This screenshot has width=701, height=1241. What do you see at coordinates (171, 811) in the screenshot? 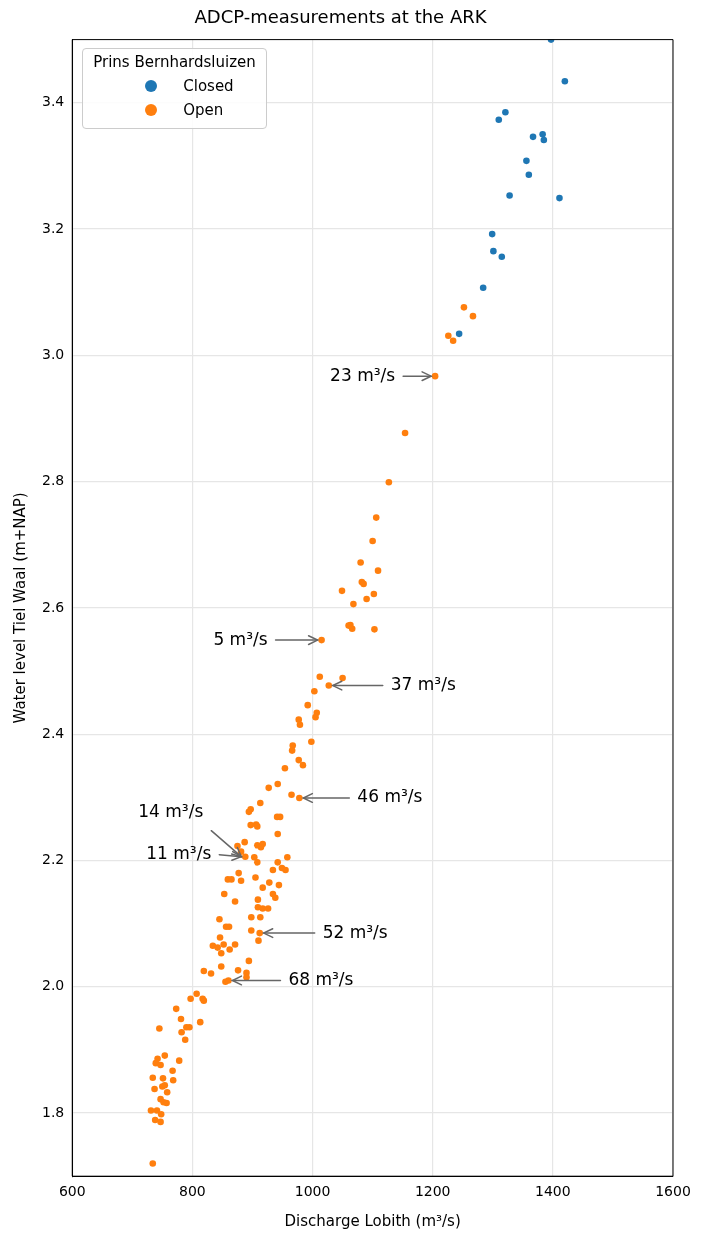
I see `annotation: 14 m³/s` at bounding box center [171, 811].